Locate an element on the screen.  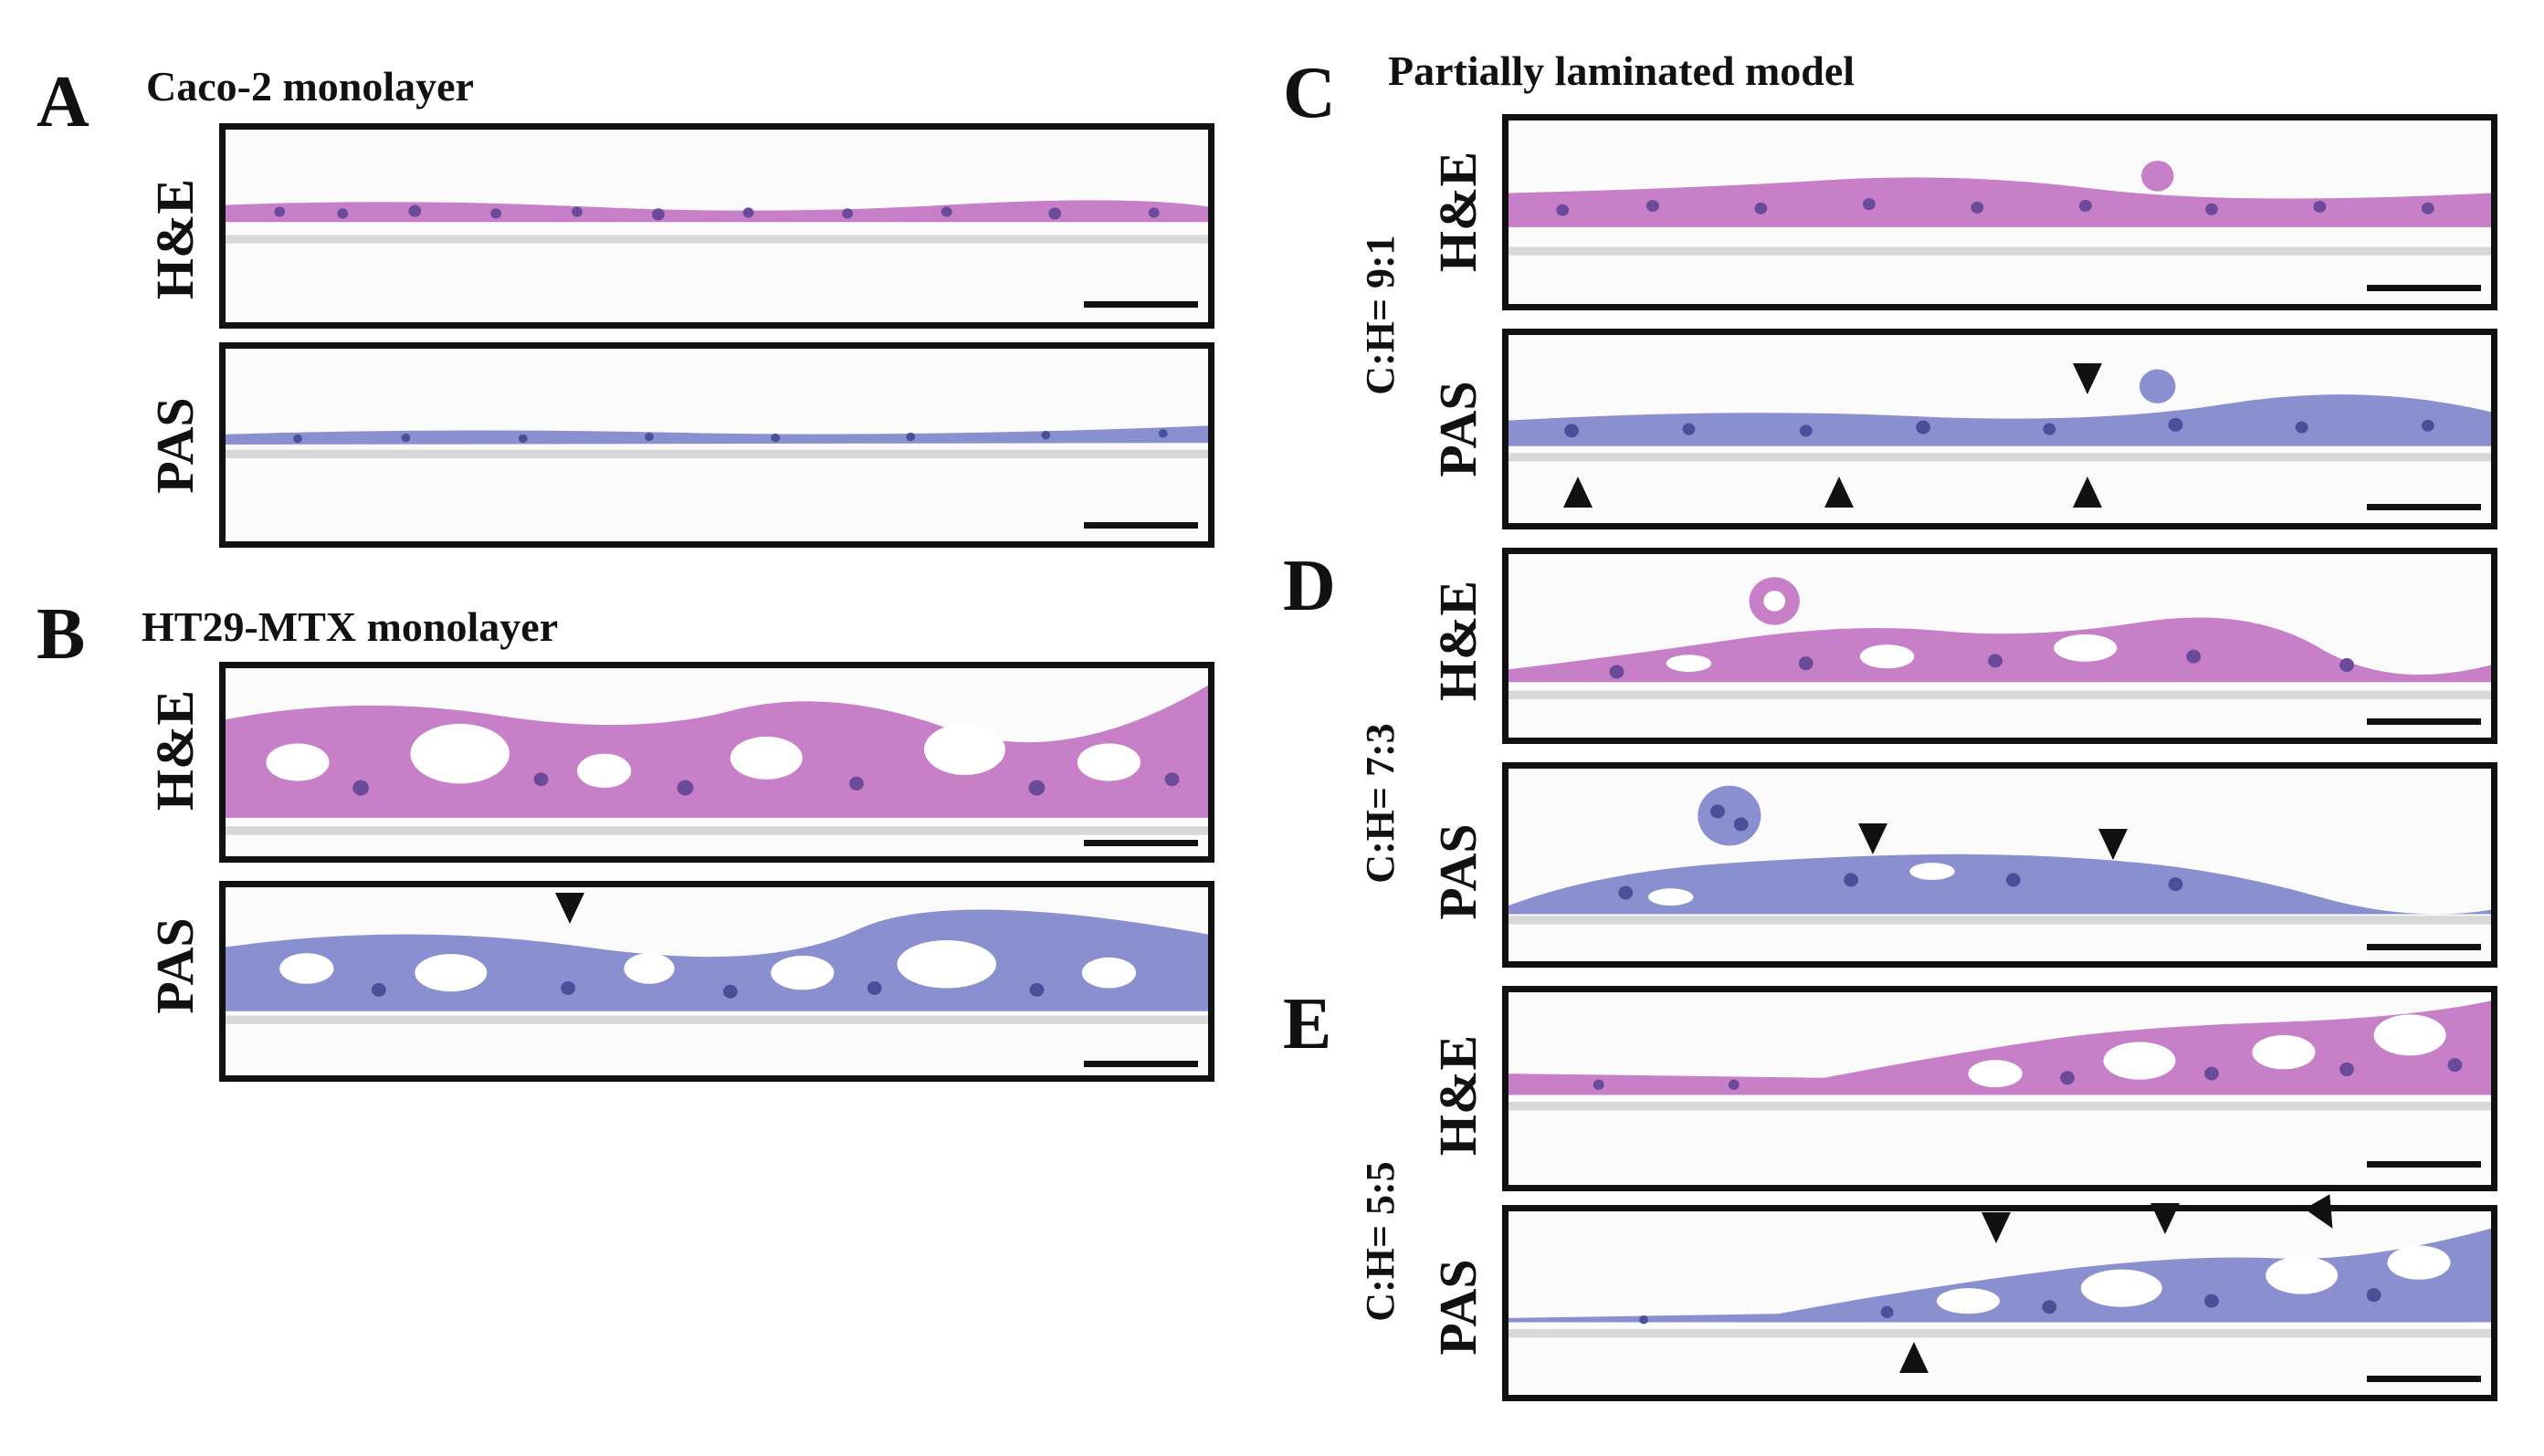
micrograph-e-he is located at coordinates (1999, 1088).